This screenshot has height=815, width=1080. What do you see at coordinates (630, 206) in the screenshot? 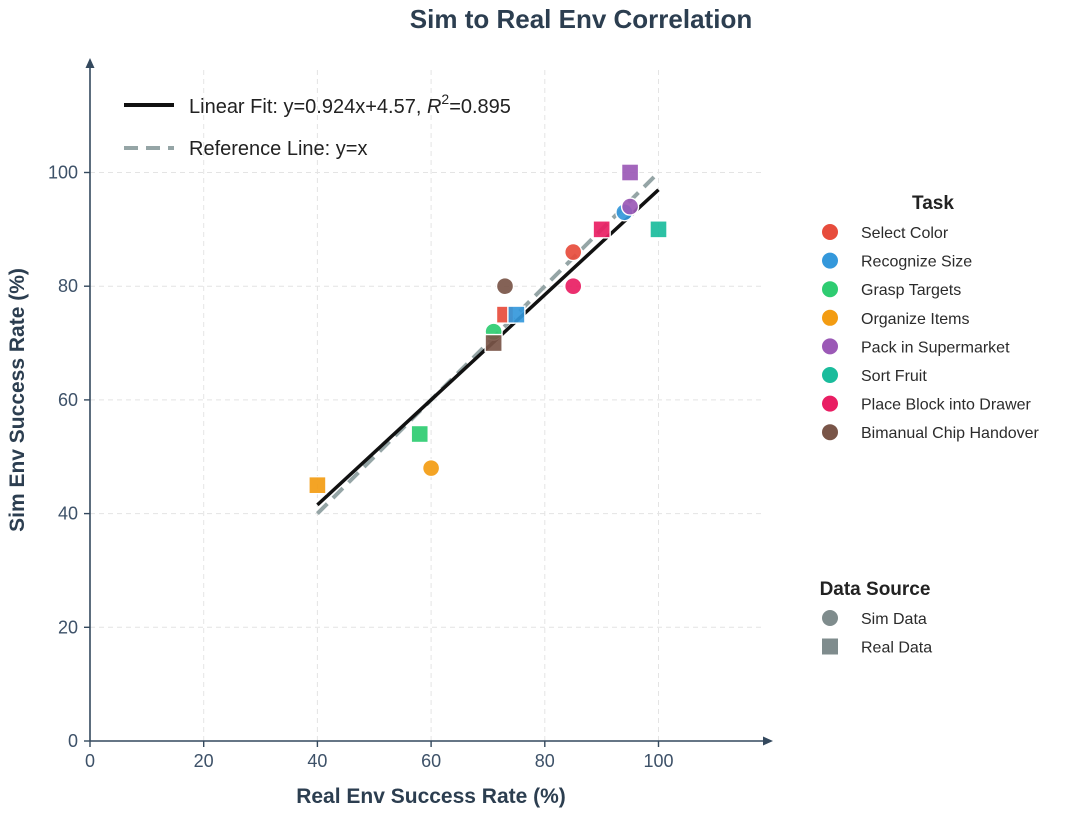
I see `sim-point-pack-in-supermarket` at bounding box center [630, 206].